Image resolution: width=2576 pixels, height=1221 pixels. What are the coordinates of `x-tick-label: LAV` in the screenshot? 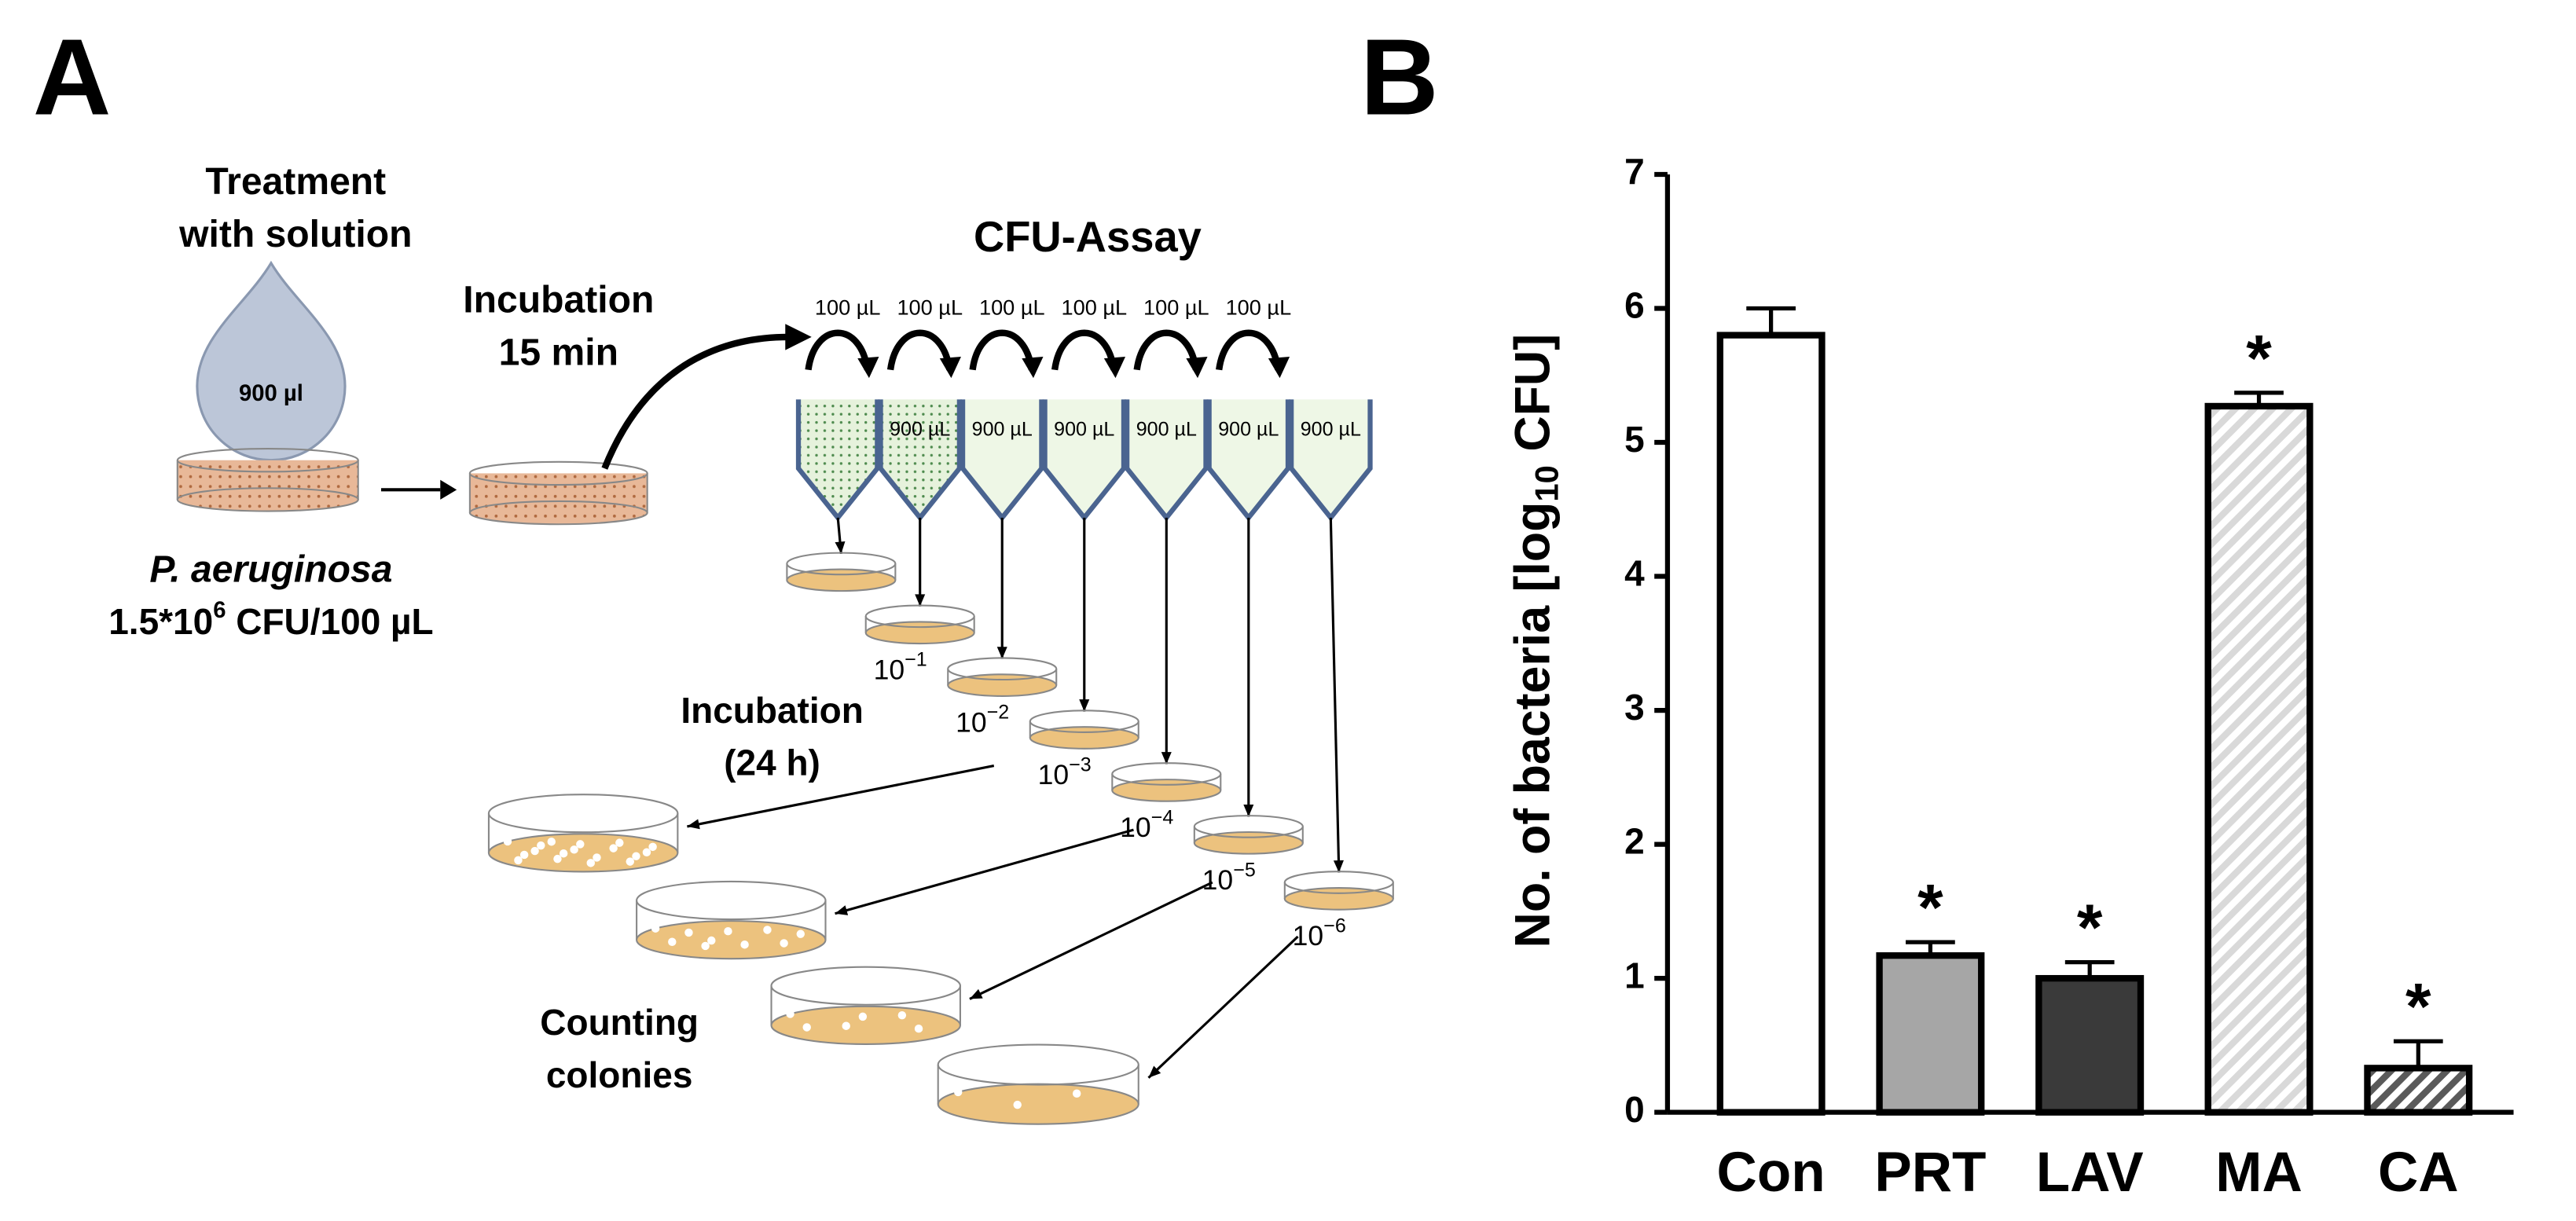 It's located at (2090, 1173).